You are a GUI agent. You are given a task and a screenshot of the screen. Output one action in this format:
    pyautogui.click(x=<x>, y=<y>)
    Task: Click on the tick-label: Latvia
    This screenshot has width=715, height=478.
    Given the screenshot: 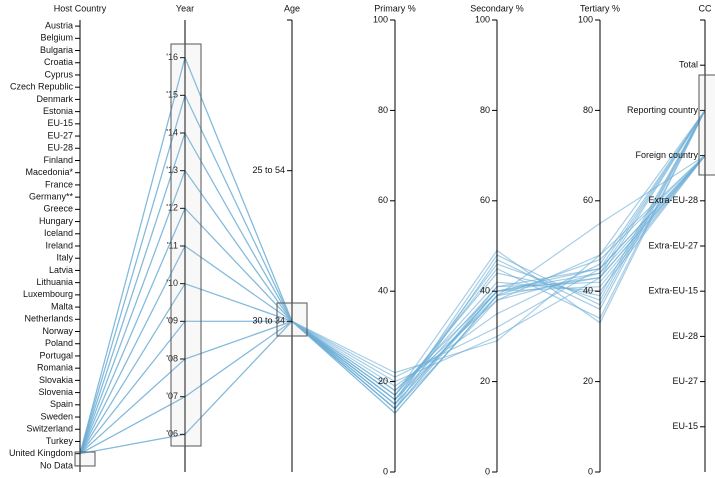 What is the action you would take?
    pyautogui.click(x=61, y=270)
    